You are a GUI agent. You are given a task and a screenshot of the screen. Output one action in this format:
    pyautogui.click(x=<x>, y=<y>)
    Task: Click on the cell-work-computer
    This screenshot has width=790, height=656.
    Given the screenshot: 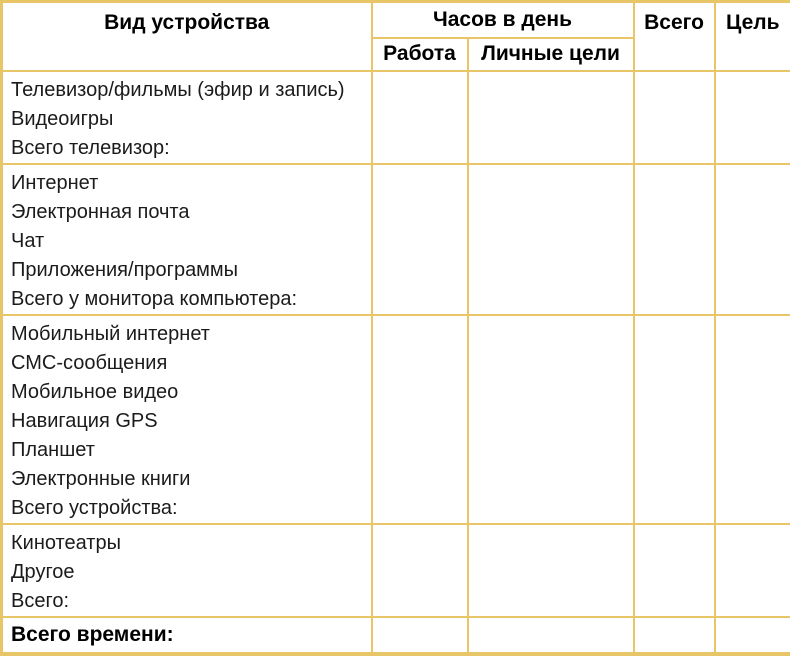 What is the action you would take?
    pyautogui.click(x=420, y=239)
    